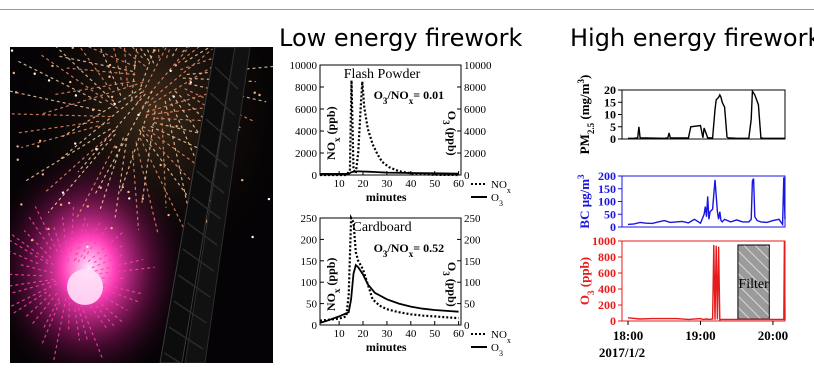 Image resolution: width=814 pixels, height=370 pixels. I want to click on y-tick-label: 1000, so click(604, 241).